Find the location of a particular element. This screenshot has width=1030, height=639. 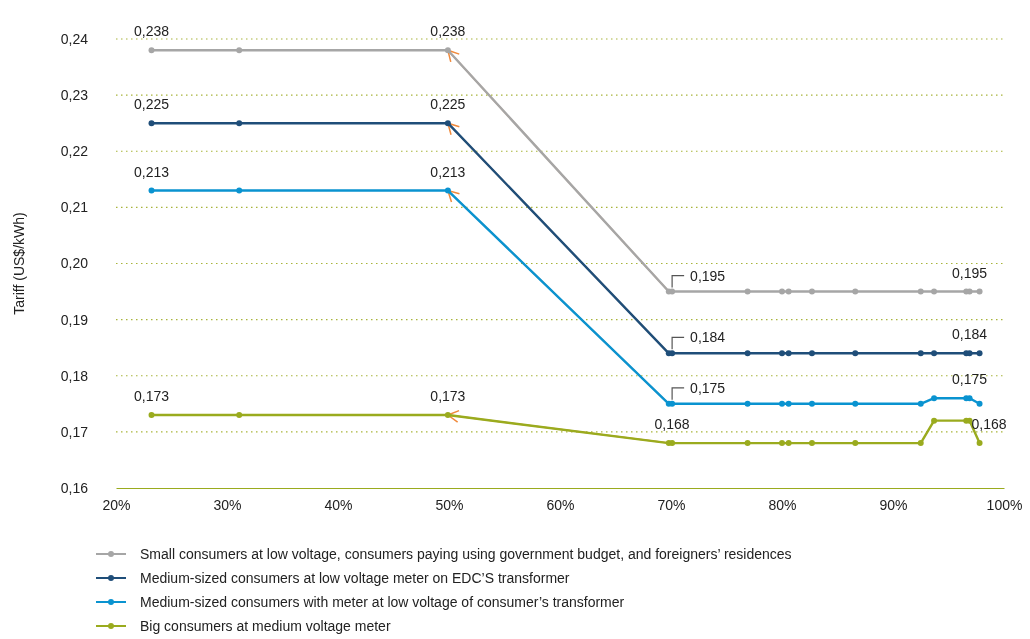

x-tick-label: 90% is located at coordinates (893, 504).